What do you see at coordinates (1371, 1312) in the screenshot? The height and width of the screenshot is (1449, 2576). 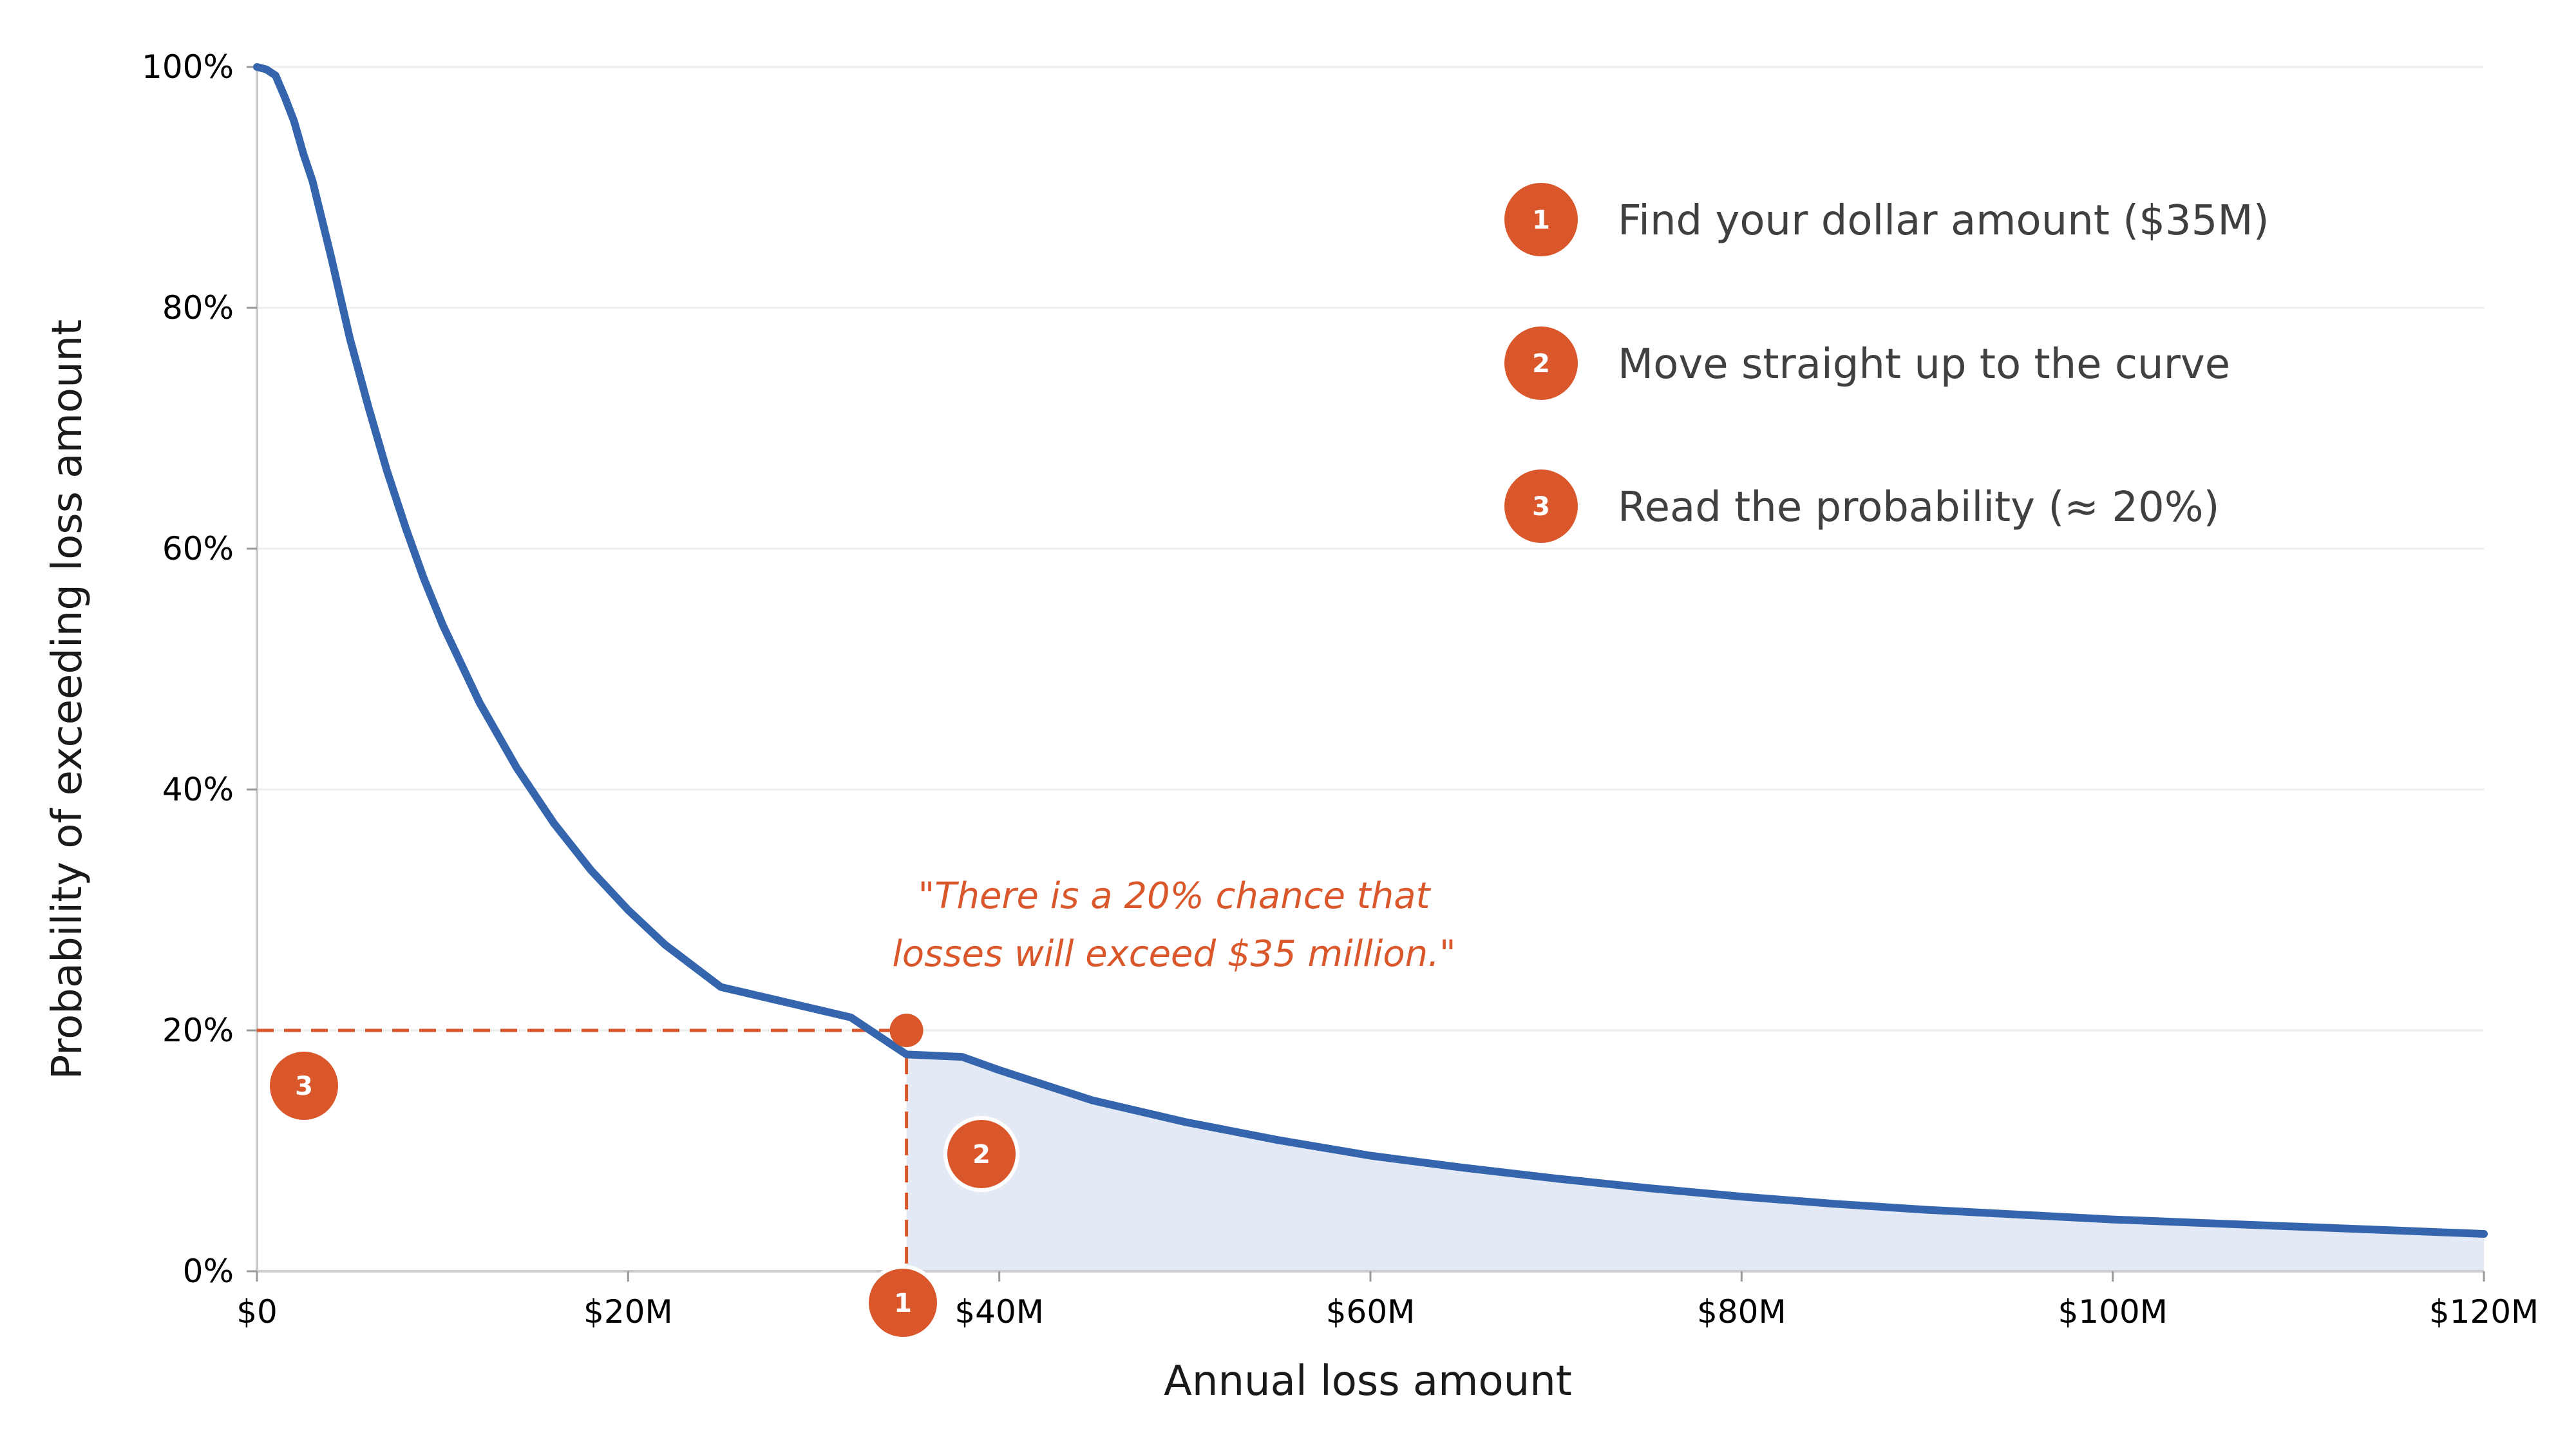 I see `x-tick-label: $60M` at bounding box center [1371, 1312].